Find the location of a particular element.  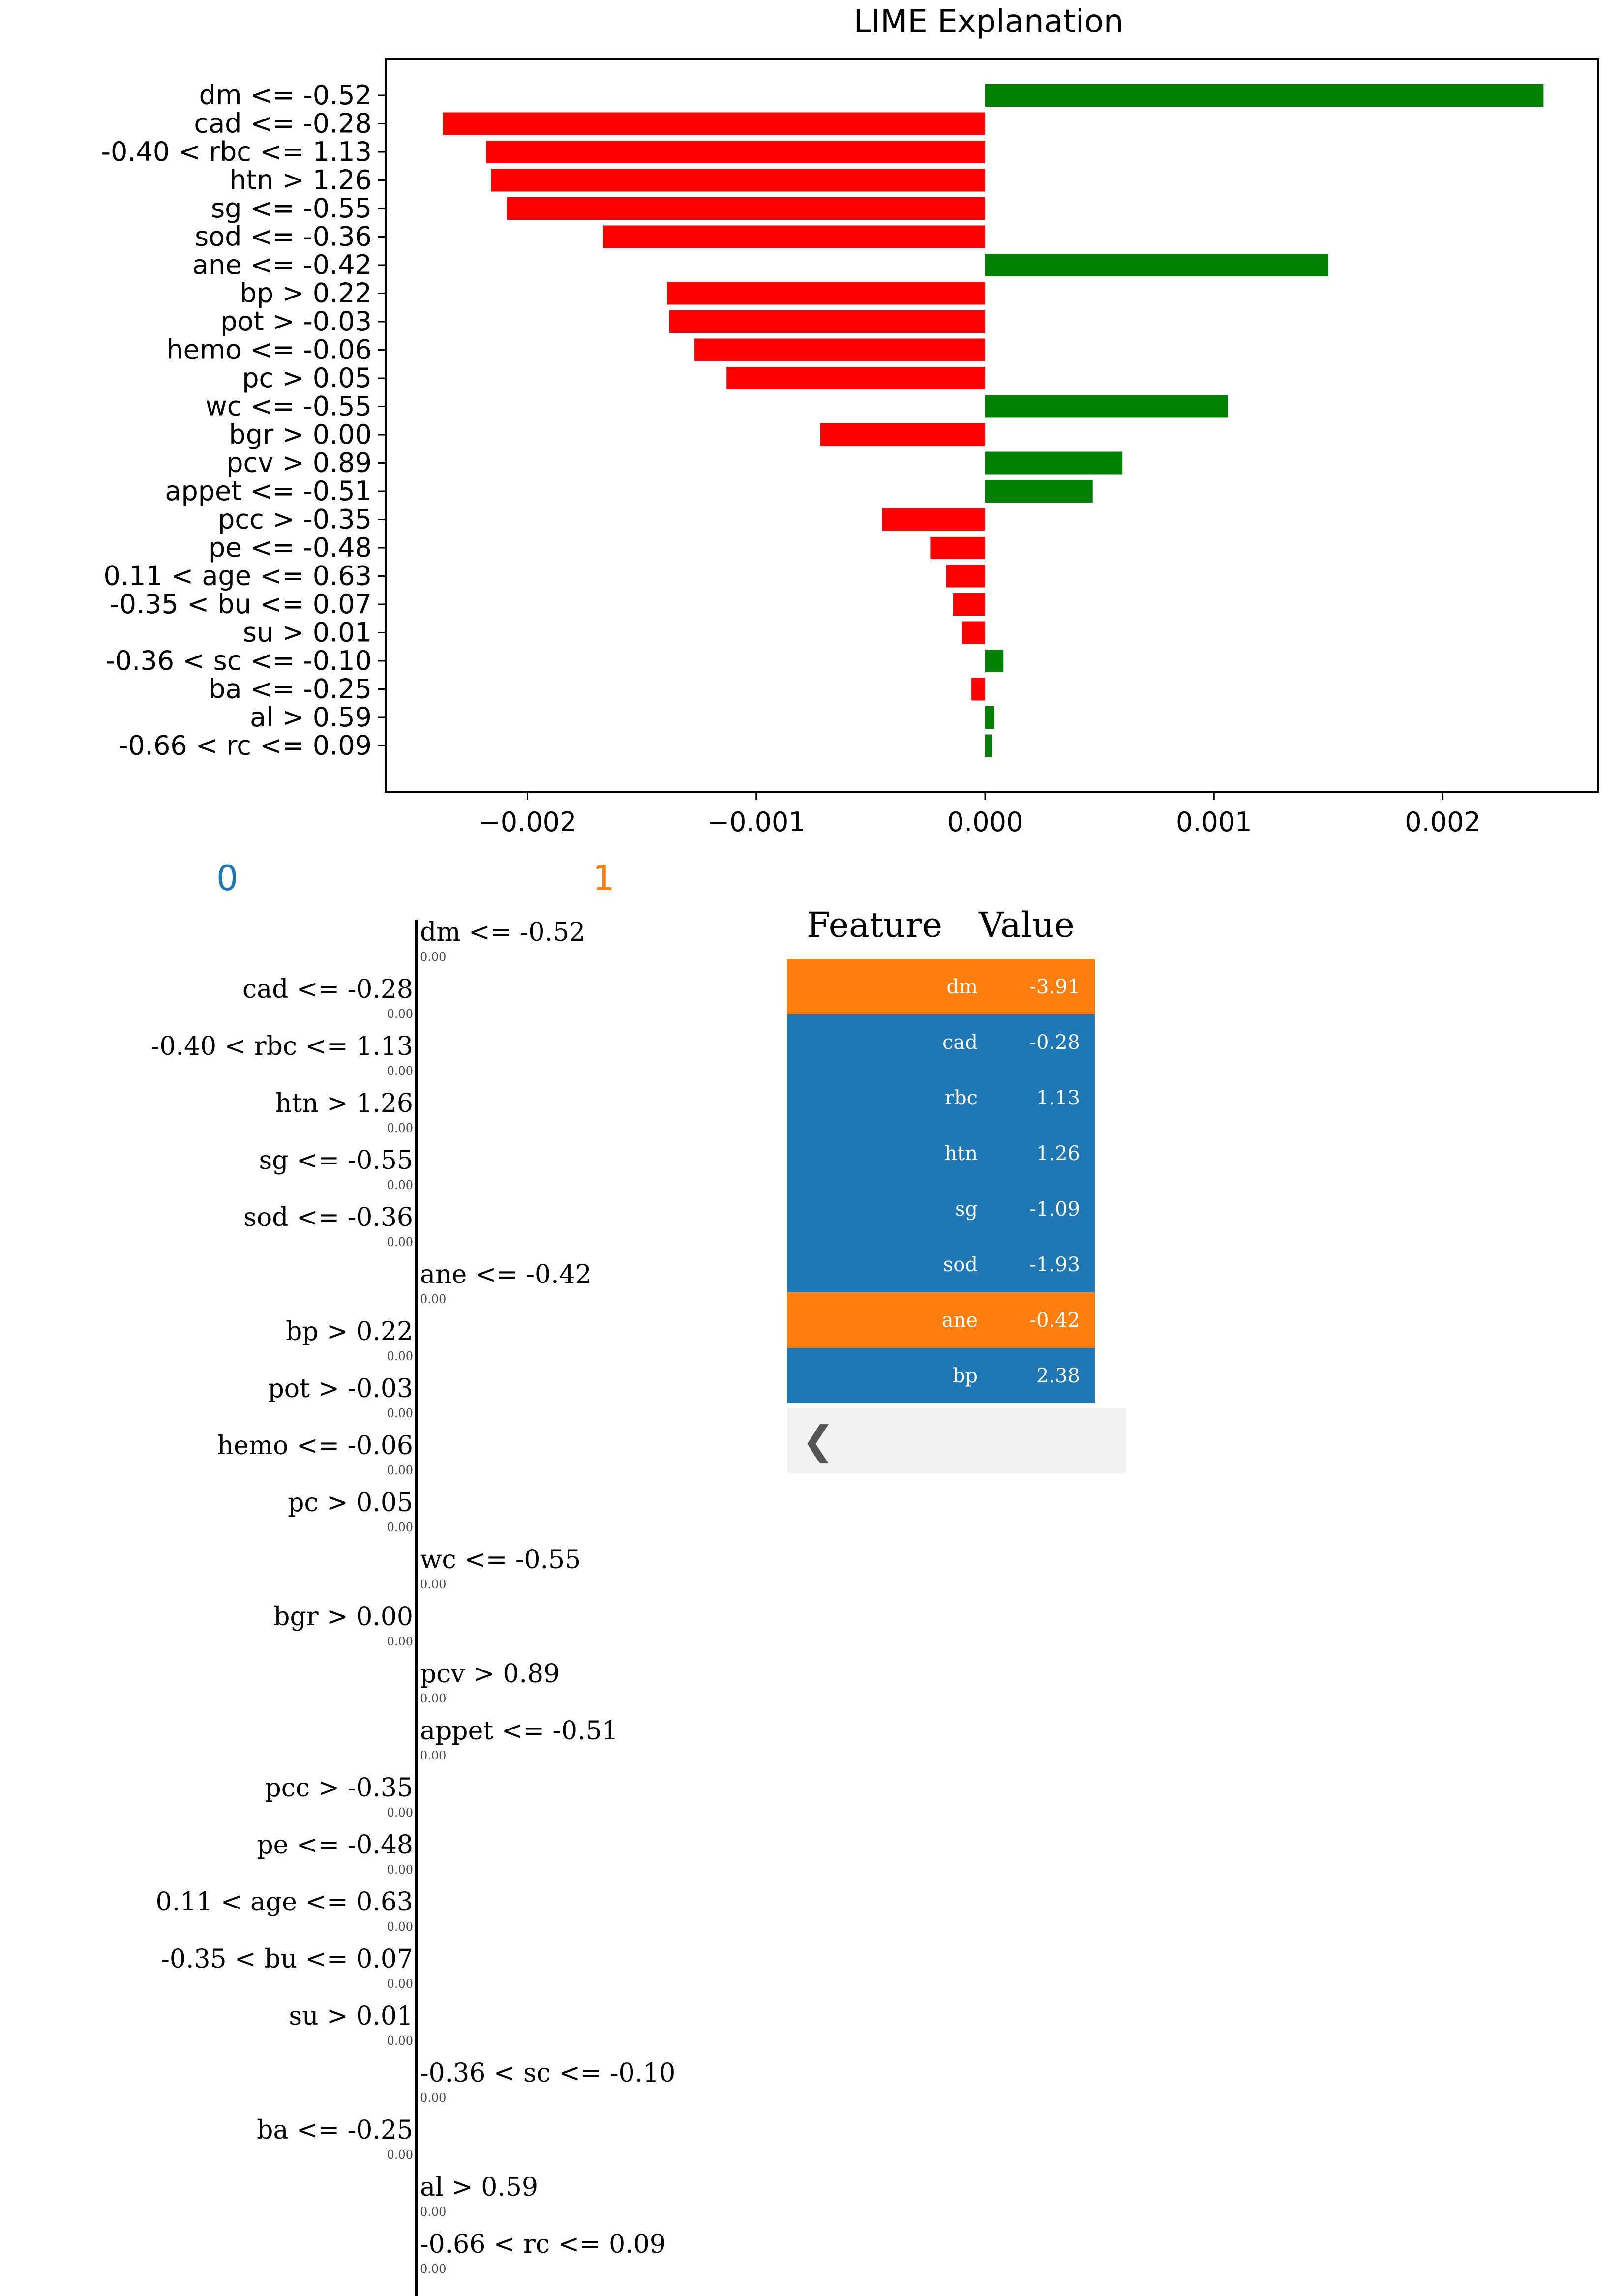

class-label-1: 1 is located at coordinates (604, 878).